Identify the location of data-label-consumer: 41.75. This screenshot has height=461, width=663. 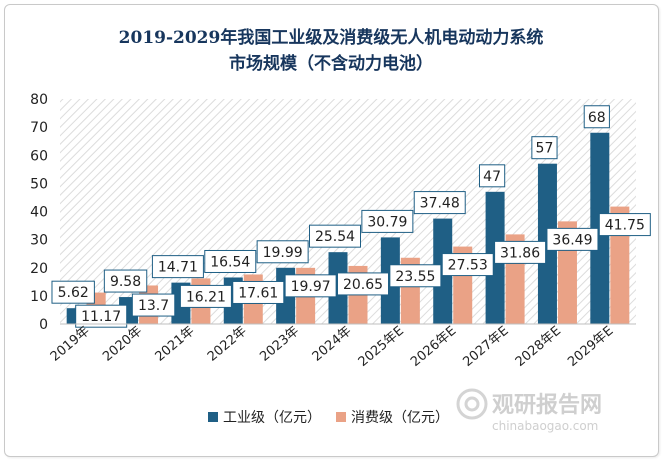
(625, 226).